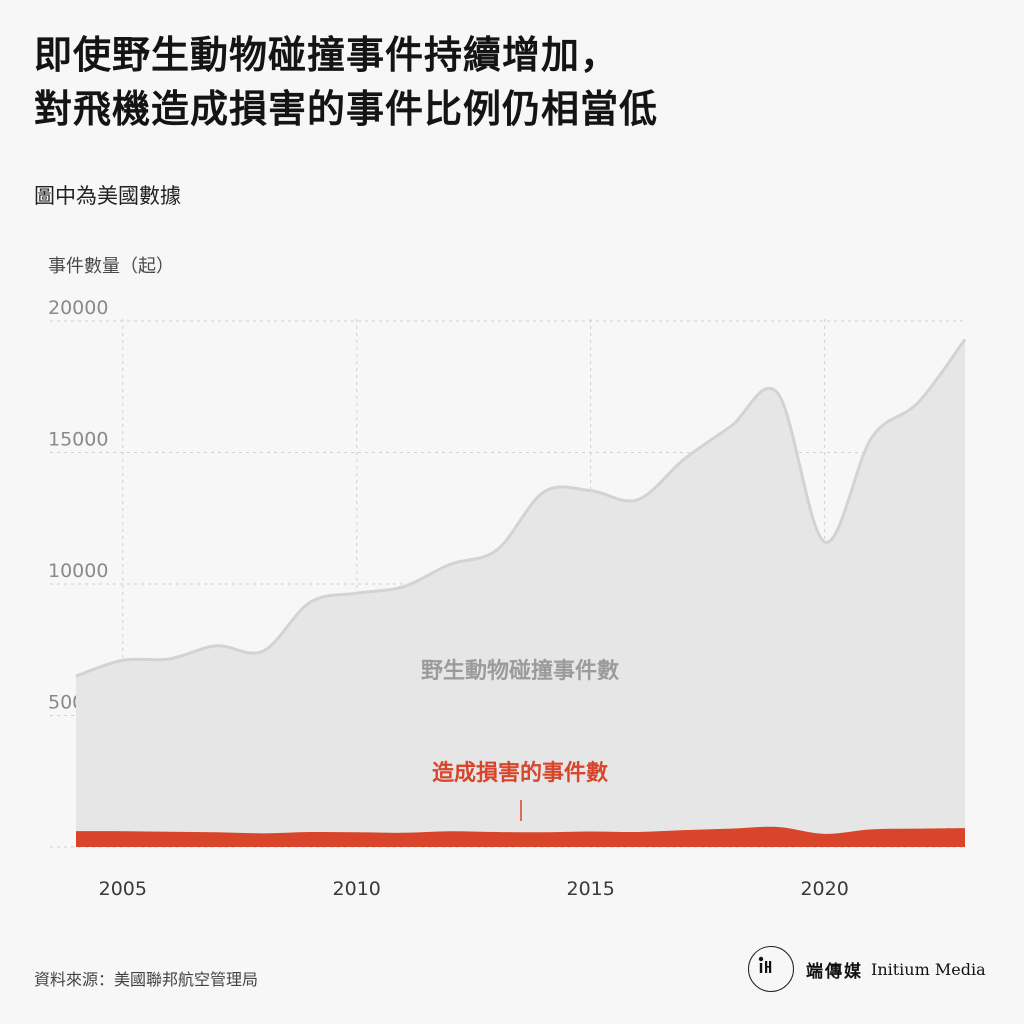 The height and width of the screenshot is (1024, 1024). What do you see at coordinates (111, 266) in the screenshot?
I see `y-axis-label: 事件數量（起）` at bounding box center [111, 266].